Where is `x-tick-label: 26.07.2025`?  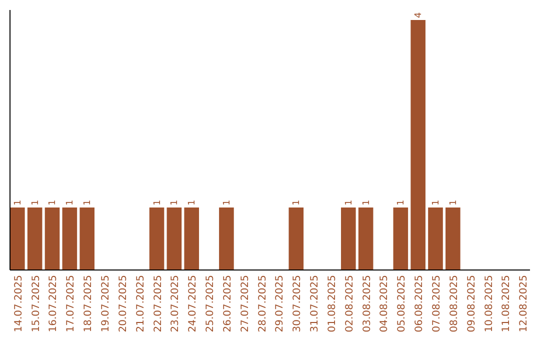
x-tick-label: 26.07.2025 is located at coordinates (228, 303).